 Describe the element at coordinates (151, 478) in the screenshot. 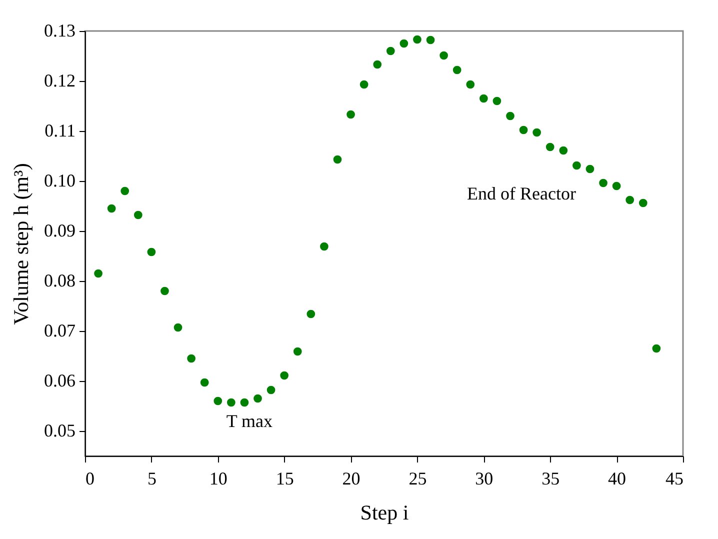

I see `x-tick-label: 5` at that location.